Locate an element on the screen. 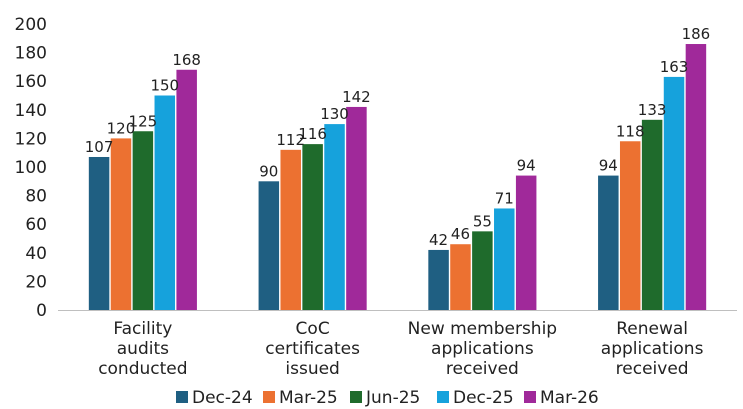 The height and width of the screenshot is (409, 743). y-axis: 0 20 40 60 80 100 120 140 160 180 200 is located at coordinates (31, 168).